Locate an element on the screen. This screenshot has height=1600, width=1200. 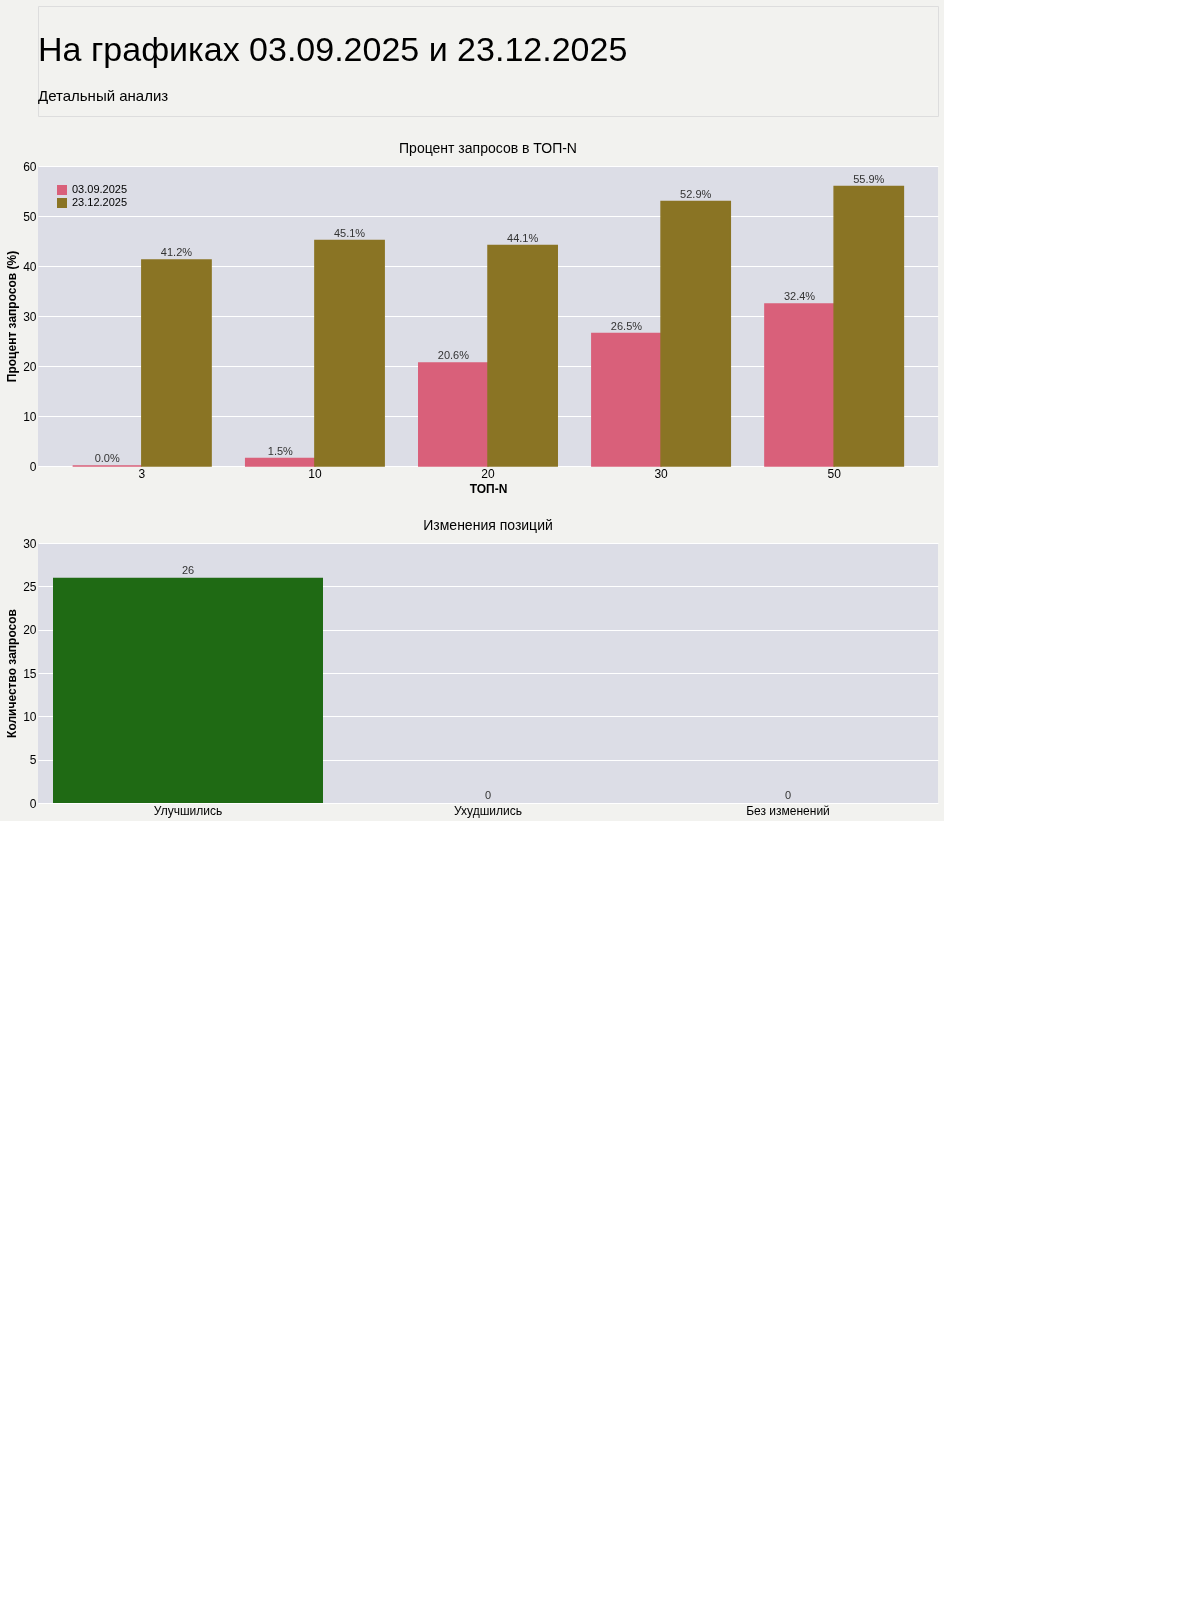
x-tick-label: 50 is located at coordinates (834, 473).